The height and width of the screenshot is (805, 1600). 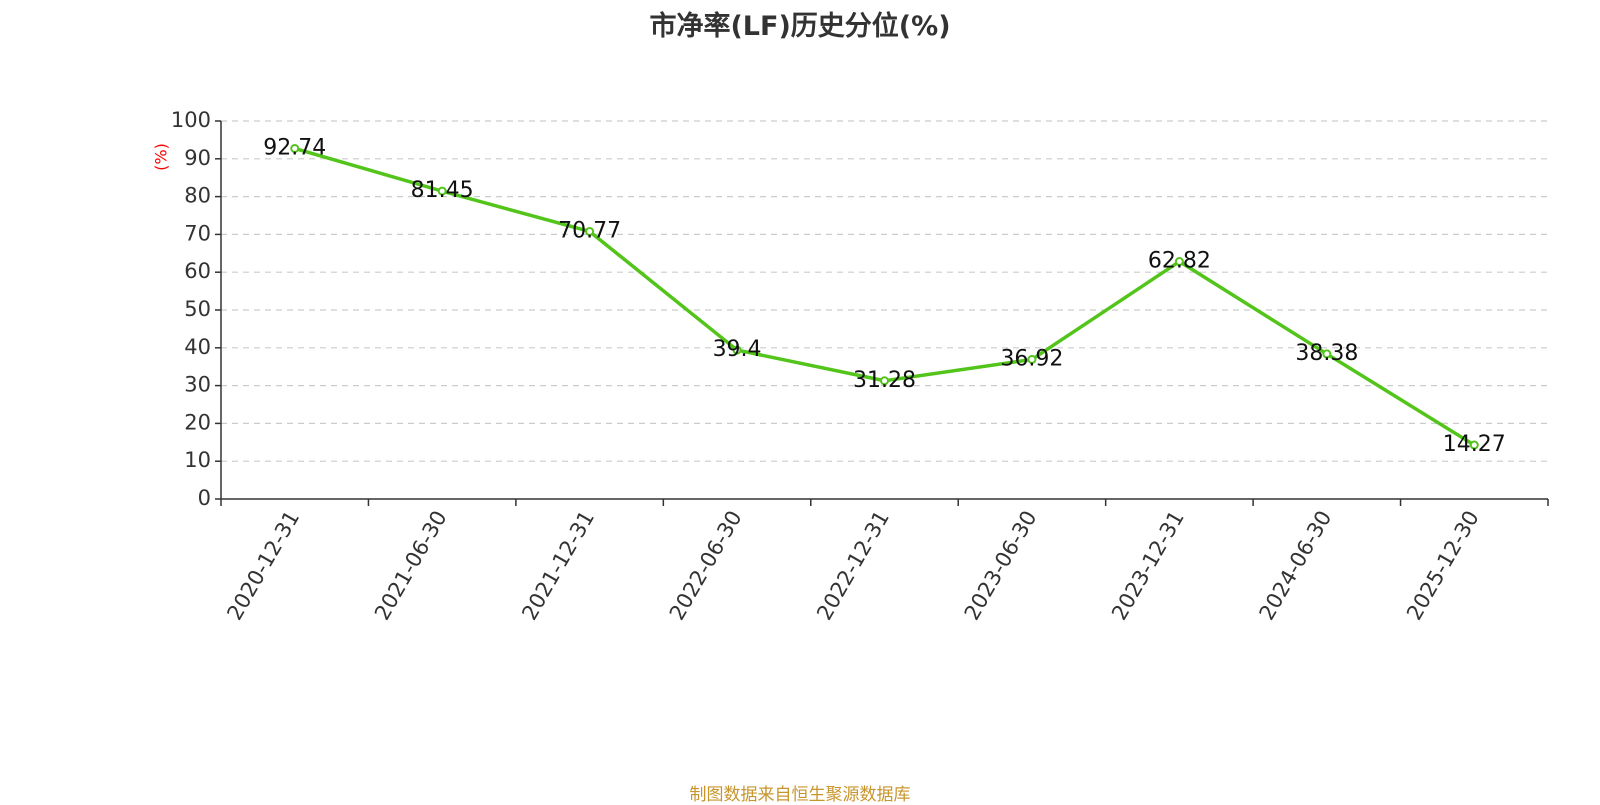 I want to click on x-tick-label: 2022-06-30, so click(x=706, y=566).